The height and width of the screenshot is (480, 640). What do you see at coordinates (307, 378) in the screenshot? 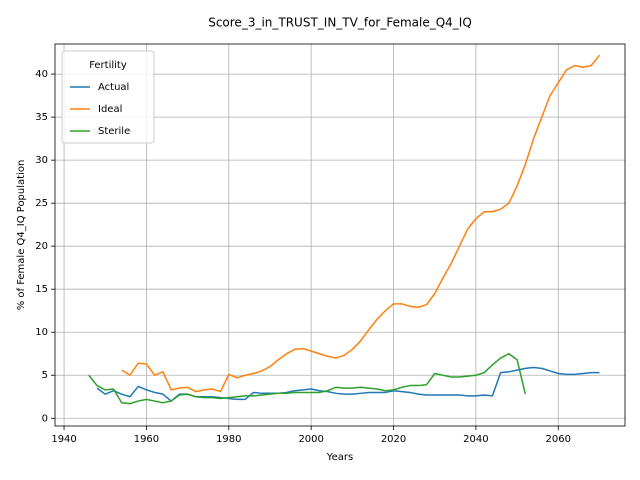
I see `series-line` at bounding box center [307, 378].